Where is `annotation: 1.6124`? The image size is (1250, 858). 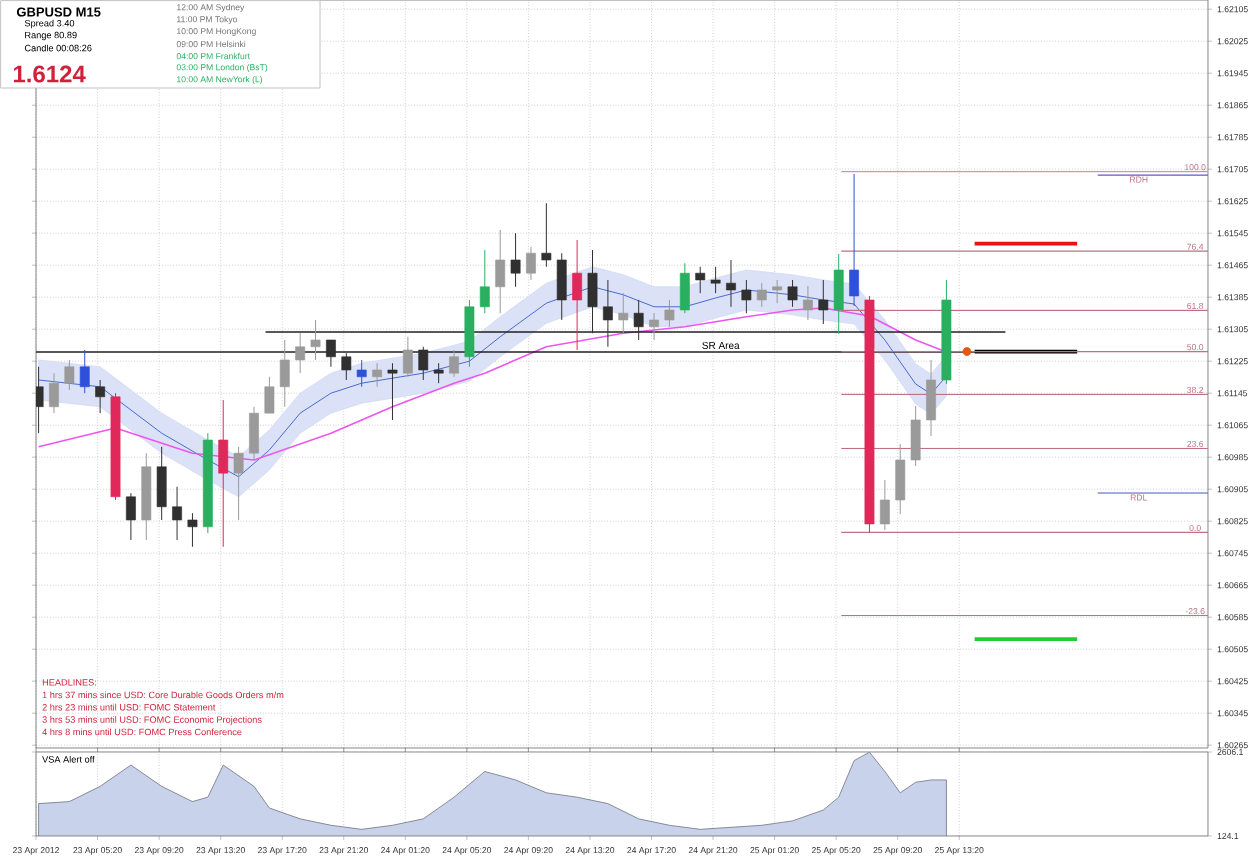 annotation: 1.6124 is located at coordinates (49, 74).